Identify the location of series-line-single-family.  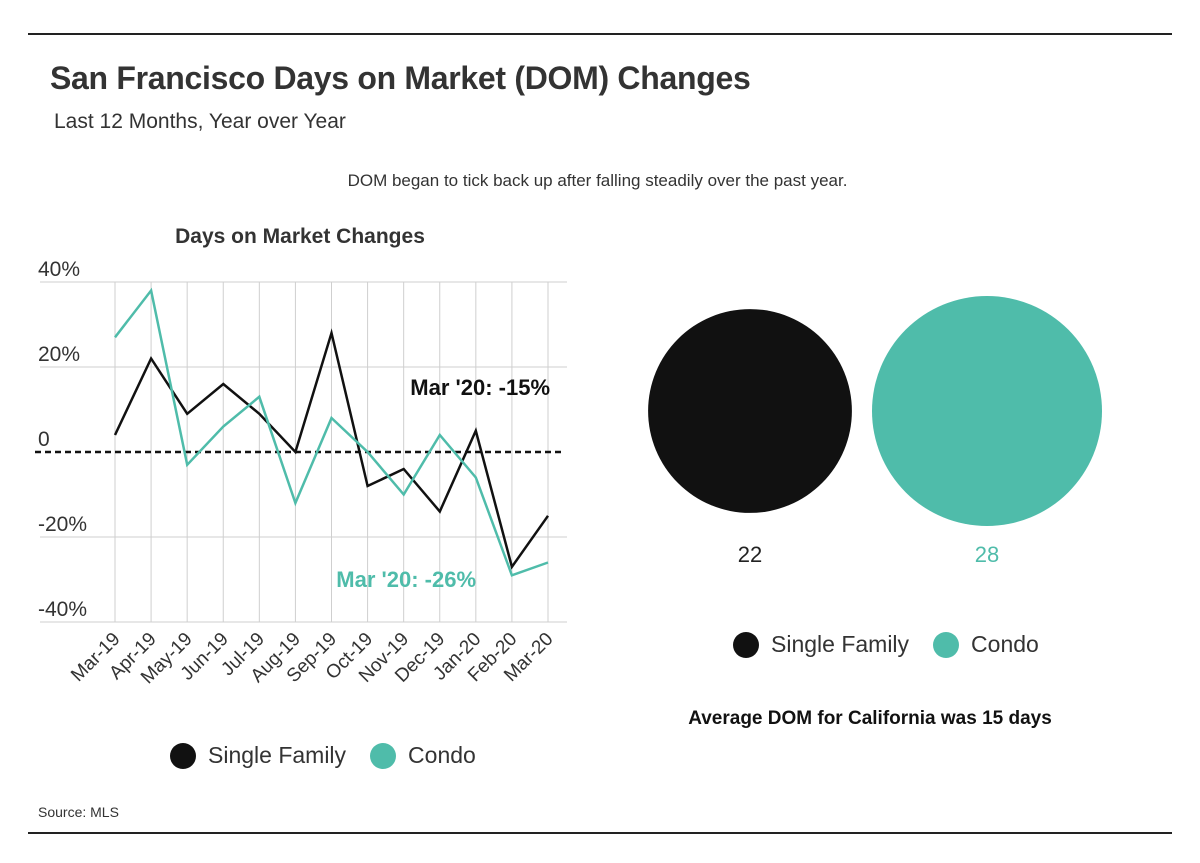
(331, 449).